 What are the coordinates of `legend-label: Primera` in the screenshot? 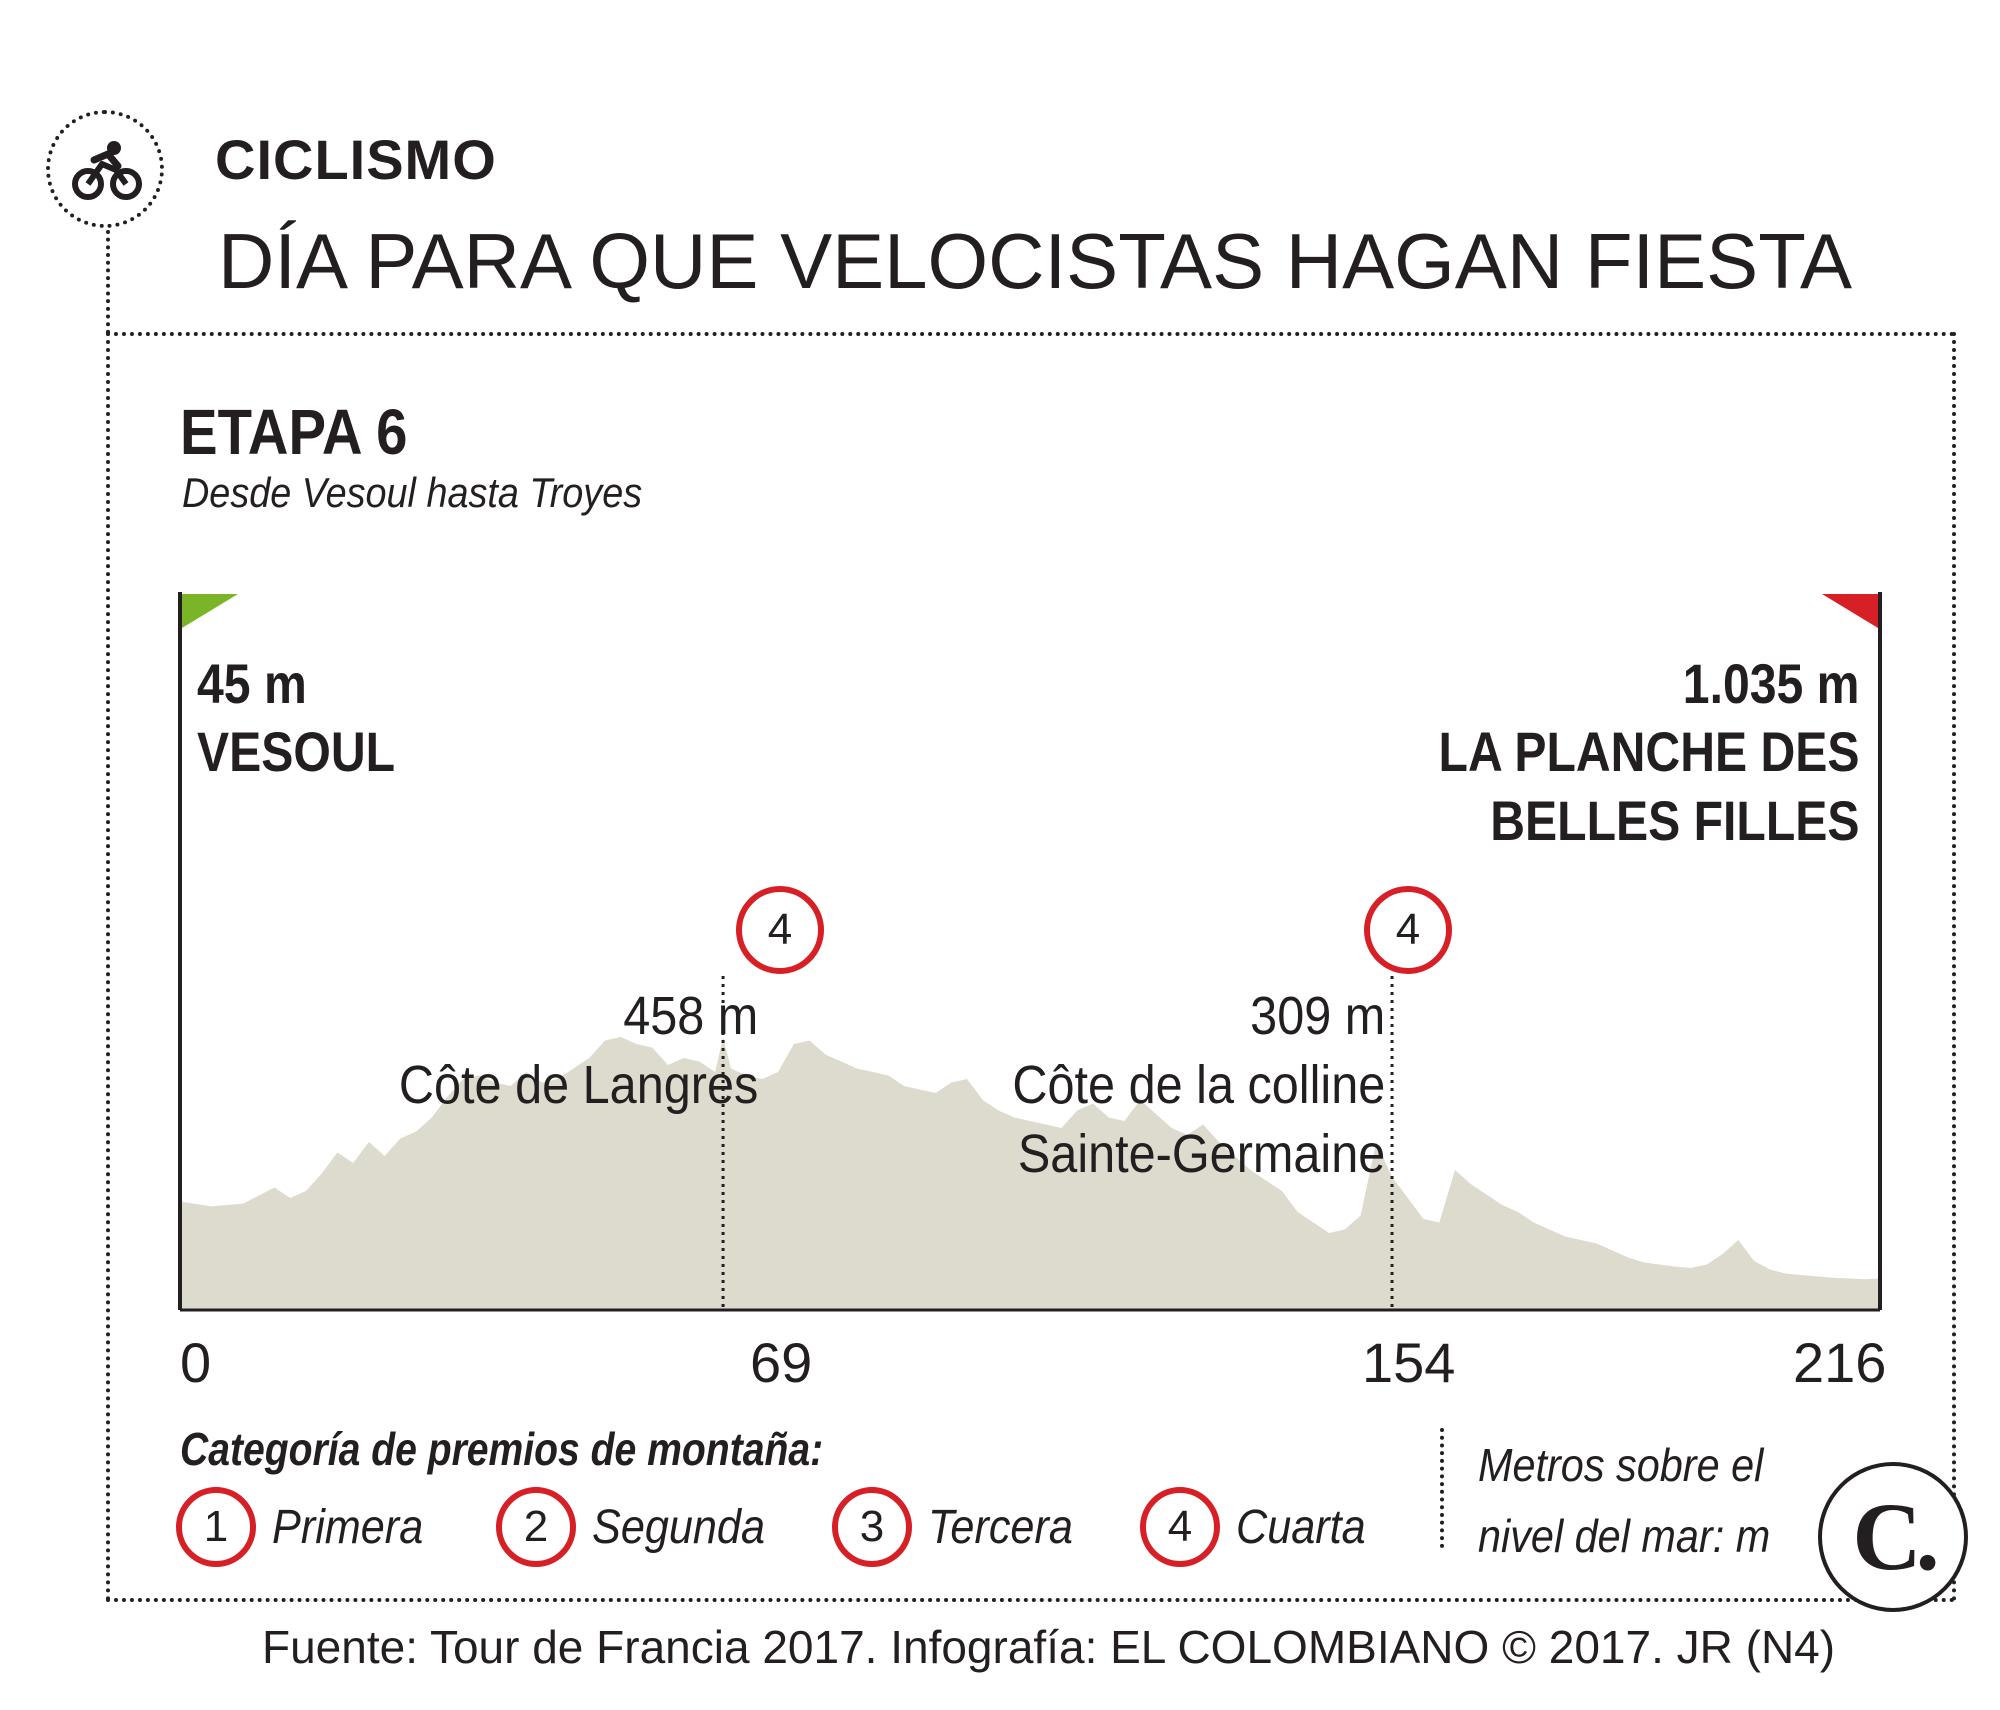 It's located at (348, 1527).